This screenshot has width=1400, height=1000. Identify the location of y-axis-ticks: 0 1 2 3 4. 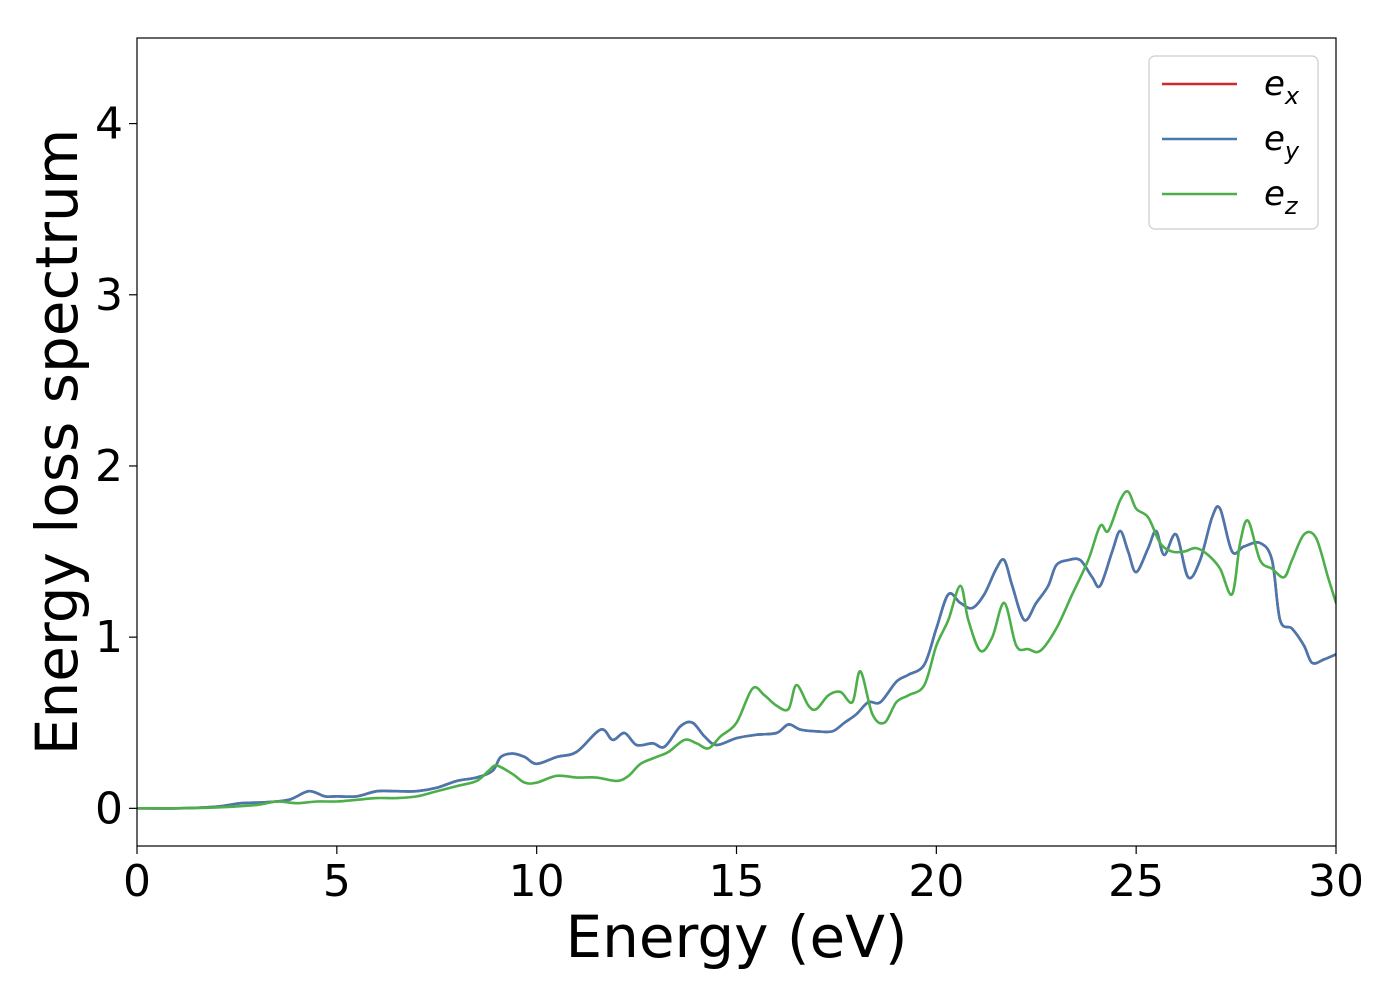
(116, 466).